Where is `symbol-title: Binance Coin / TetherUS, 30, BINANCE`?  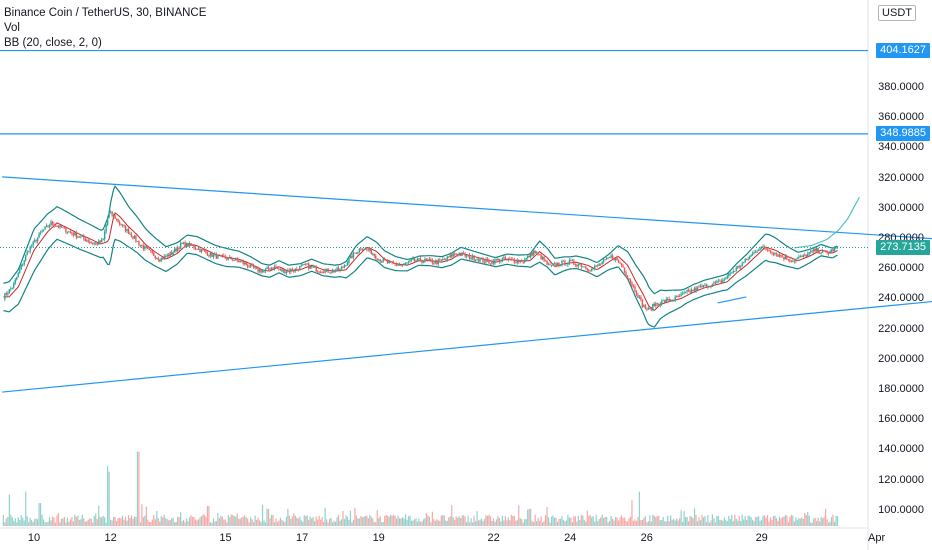
symbol-title: Binance Coin / TetherUS, 30, BINANCE is located at coordinates (105, 13).